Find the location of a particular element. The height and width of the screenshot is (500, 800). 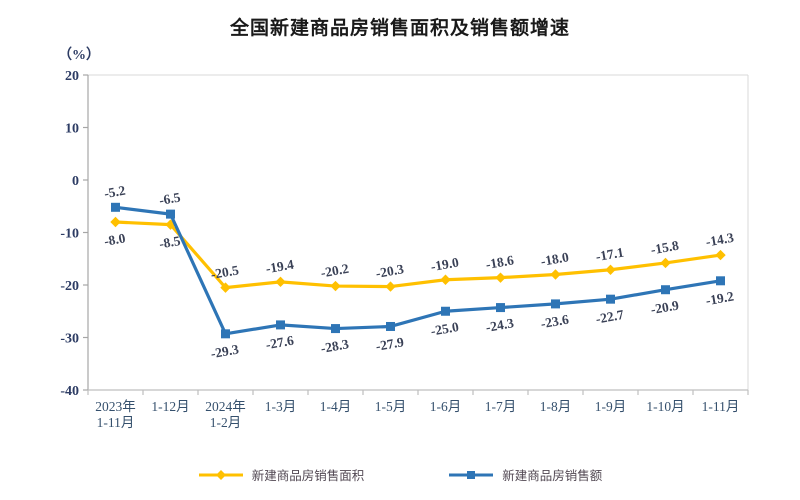

data-label: -29.3 is located at coordinates (225, 352).